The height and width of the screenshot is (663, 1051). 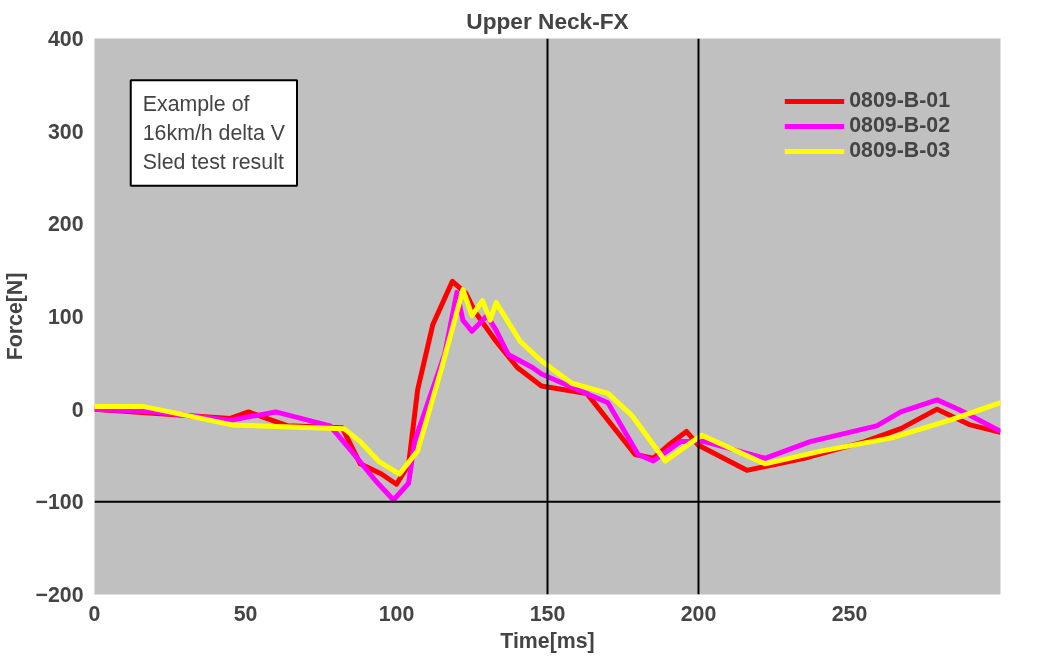 What do you see at coordinates (77, 409) in the screenshot?
I see `y-tick-label: 0` at bounding box center [77, 409].